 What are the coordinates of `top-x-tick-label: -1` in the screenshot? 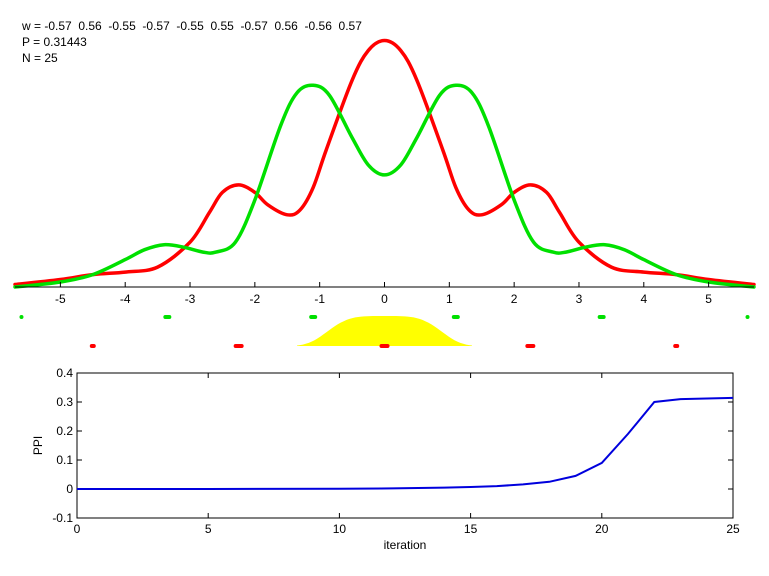 It's located at (319, 299).